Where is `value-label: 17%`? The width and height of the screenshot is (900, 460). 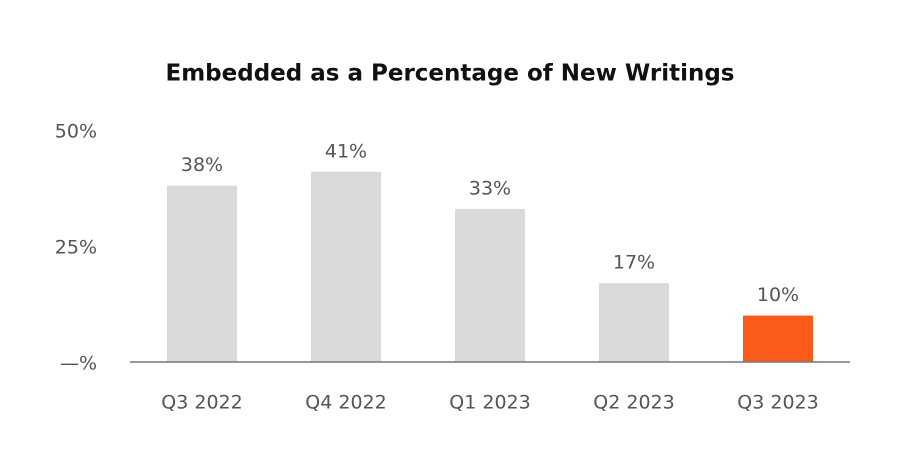
value-label: 17% is located at coordinates (634, 263).